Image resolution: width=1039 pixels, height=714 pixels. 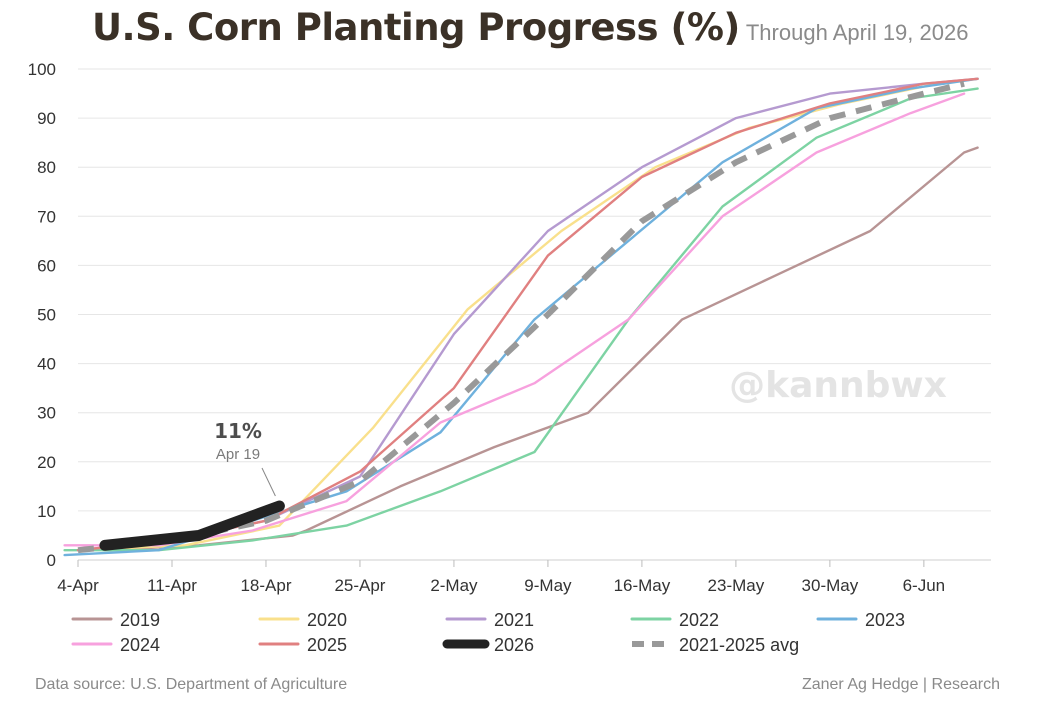 What do you see at coordinates (838, 385) in the screenshot?
I see `watermark: @kannbwx` at bounding box center [838, 385].